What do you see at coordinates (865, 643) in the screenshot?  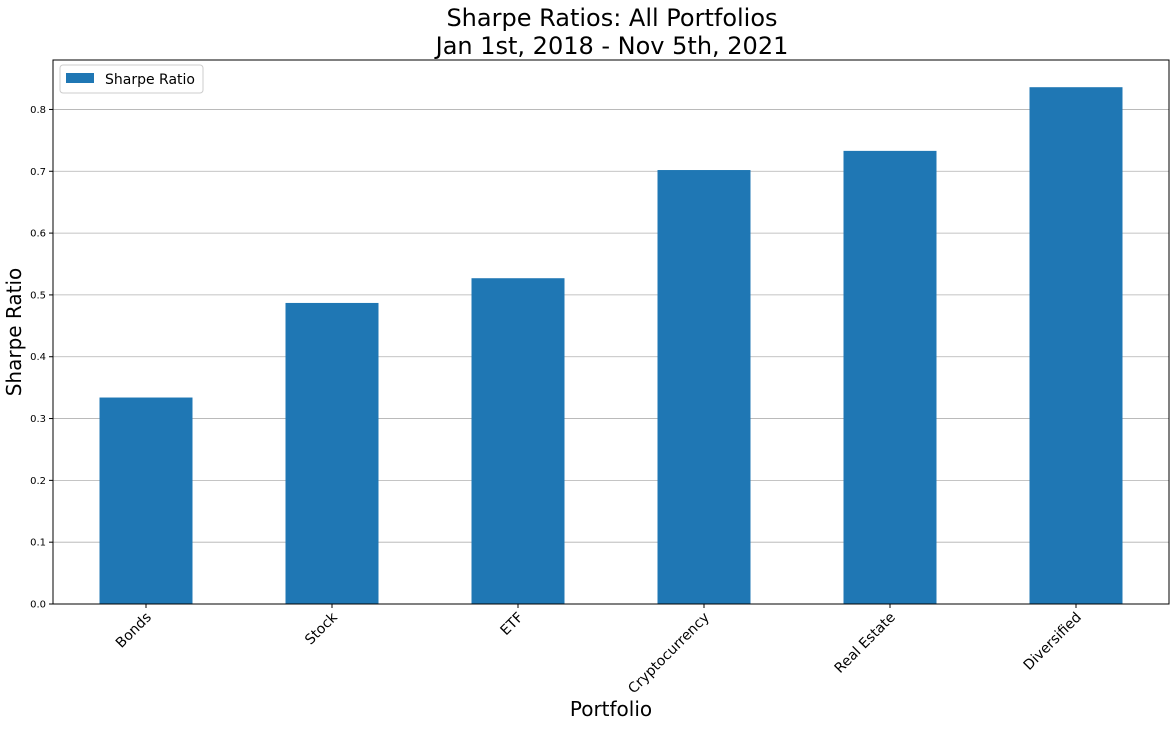 I see `x-tick-label: Real Estate` at bounding box center [865, 643].